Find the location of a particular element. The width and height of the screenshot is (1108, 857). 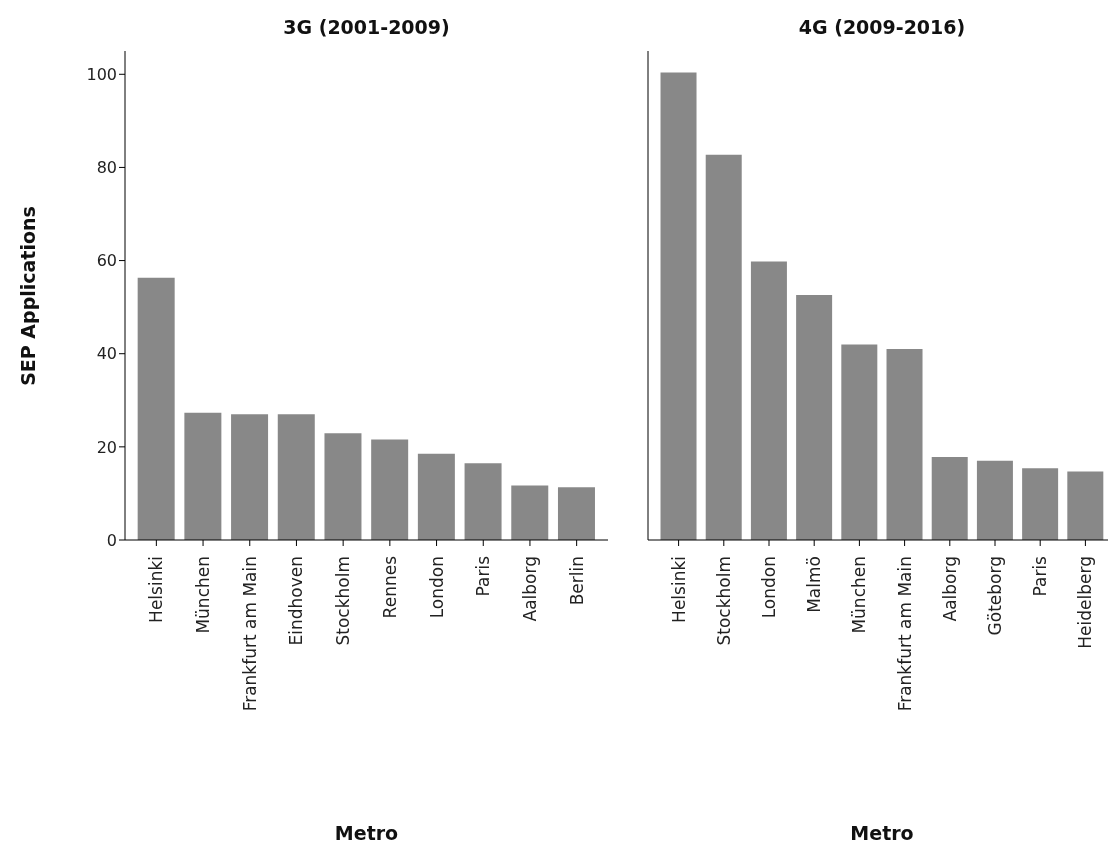

chart-title: 3G (2001-2009) is located at coordinates (366, 27).